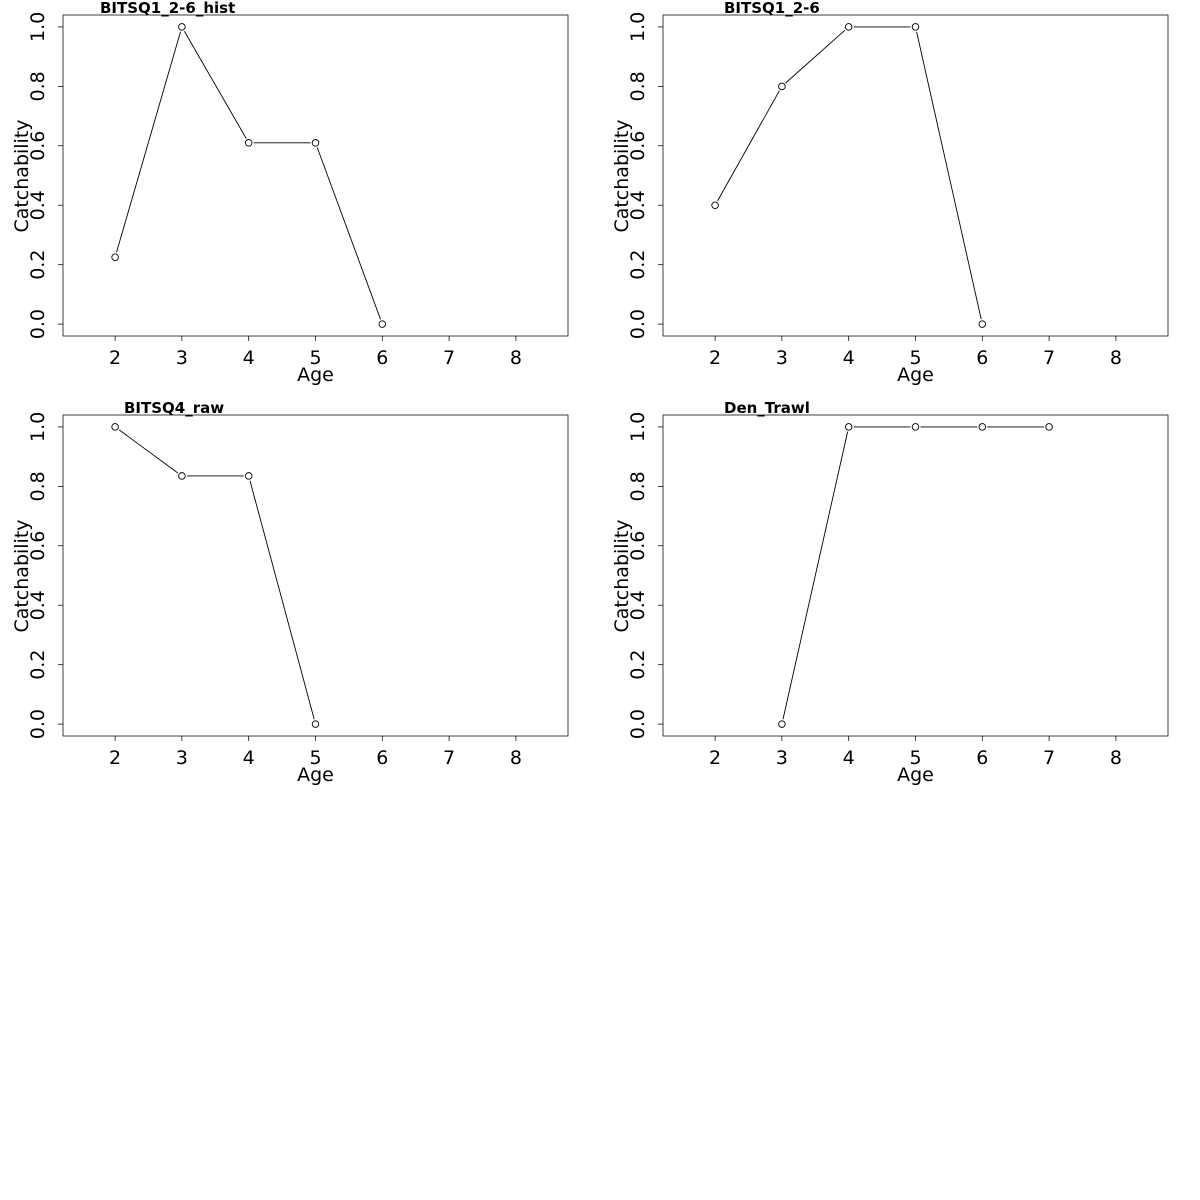  I want to click on panel-title: BITSQ1_2-6_hist, so click(167, 8).